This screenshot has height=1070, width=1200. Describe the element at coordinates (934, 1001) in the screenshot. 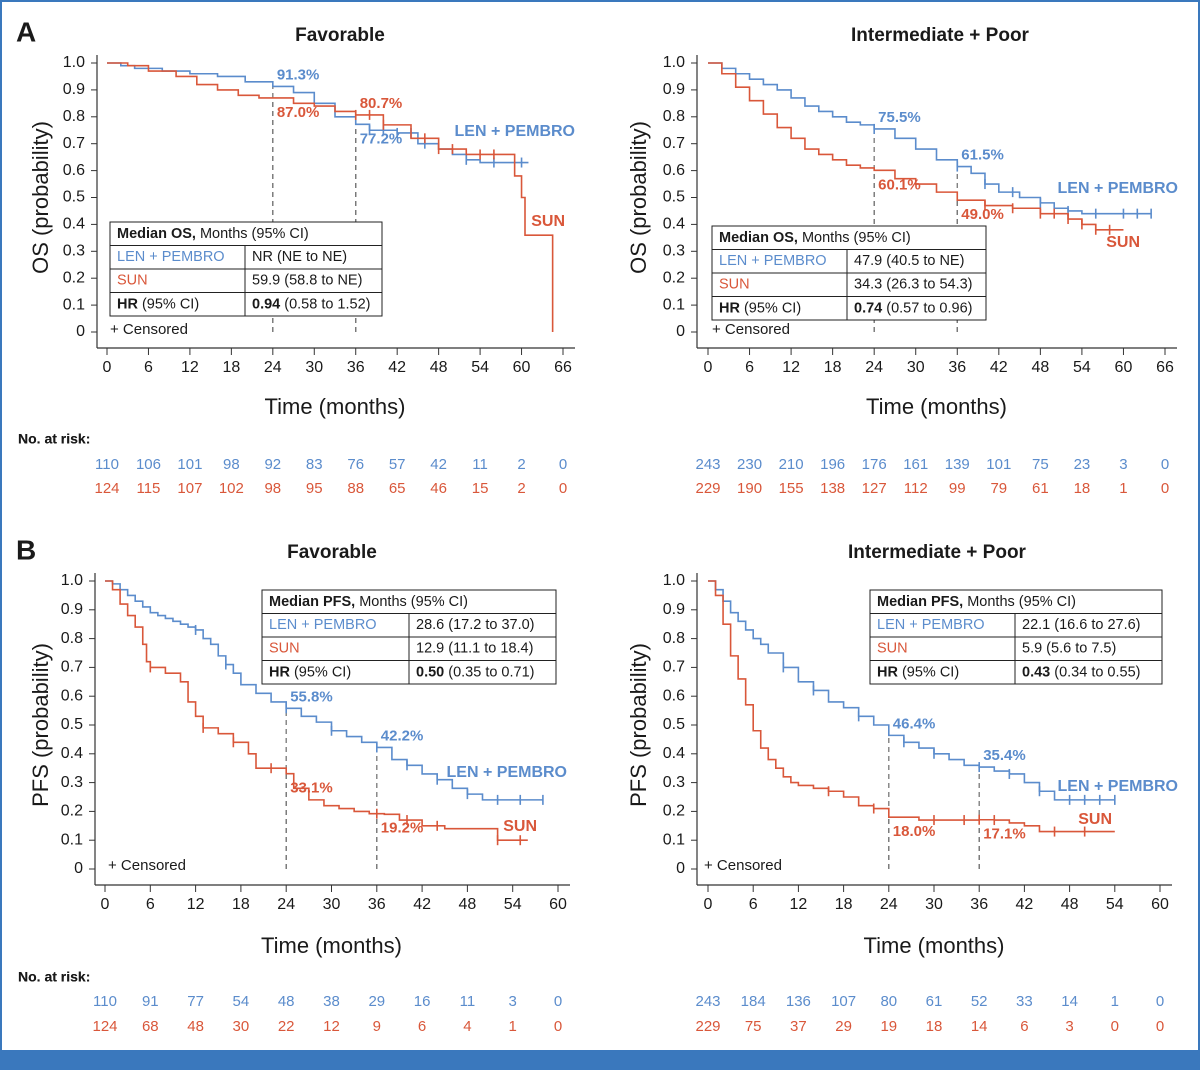

I see `at-risk-count: 61` at that location.